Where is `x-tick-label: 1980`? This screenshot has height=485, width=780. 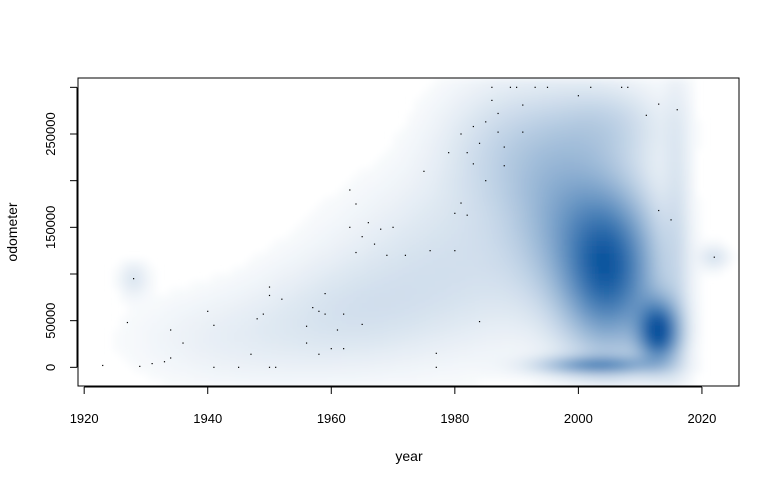 x-tick-label: 1980 is located at coordinates (454, 418).